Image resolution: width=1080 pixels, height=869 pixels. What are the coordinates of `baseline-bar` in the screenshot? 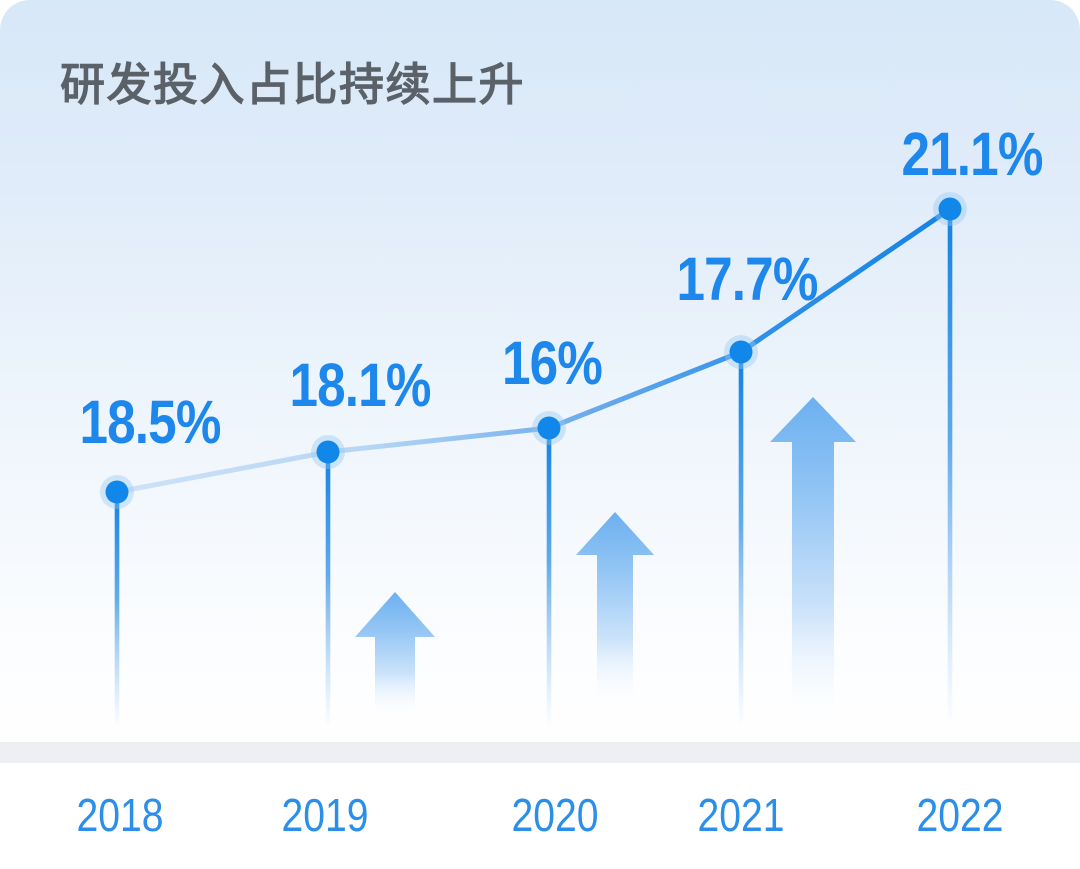 It's located at (540, 752).